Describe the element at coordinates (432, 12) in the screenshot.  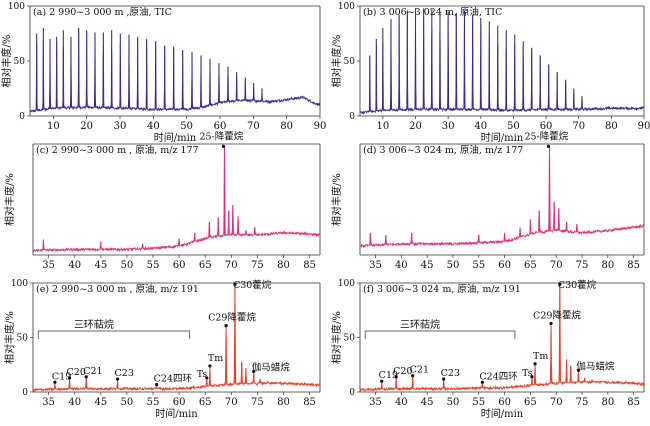
I see `panel-title: (b) 3 006~3 024 m, 原油, TIC` at that location.